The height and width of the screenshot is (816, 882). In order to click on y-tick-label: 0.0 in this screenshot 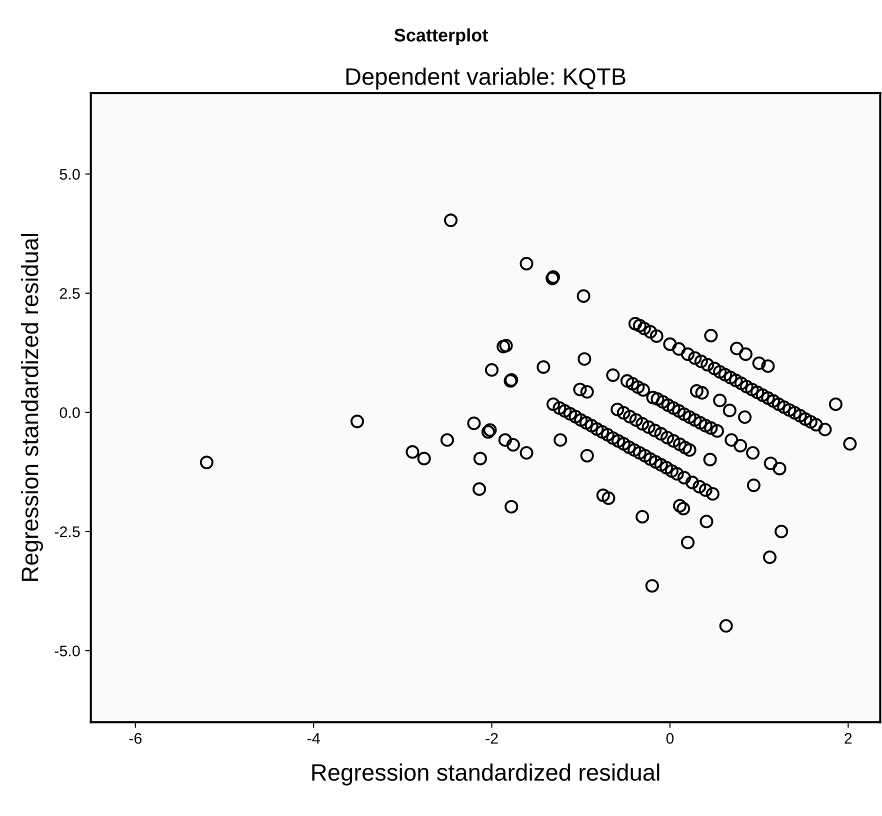, I will do `click(70, 412)`.